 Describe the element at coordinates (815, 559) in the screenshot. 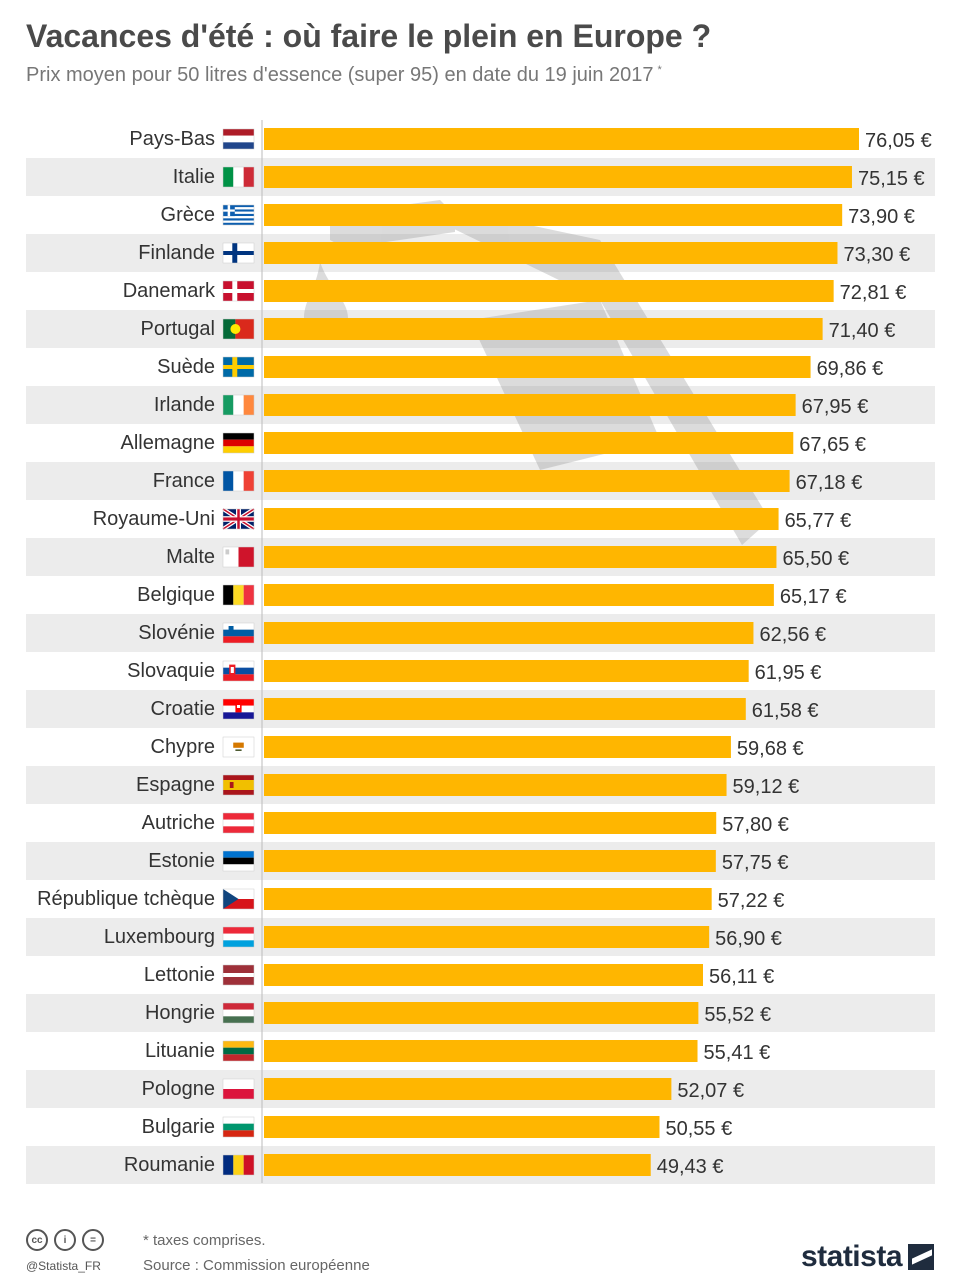

I see `value-label: 65,50 €` at that location.